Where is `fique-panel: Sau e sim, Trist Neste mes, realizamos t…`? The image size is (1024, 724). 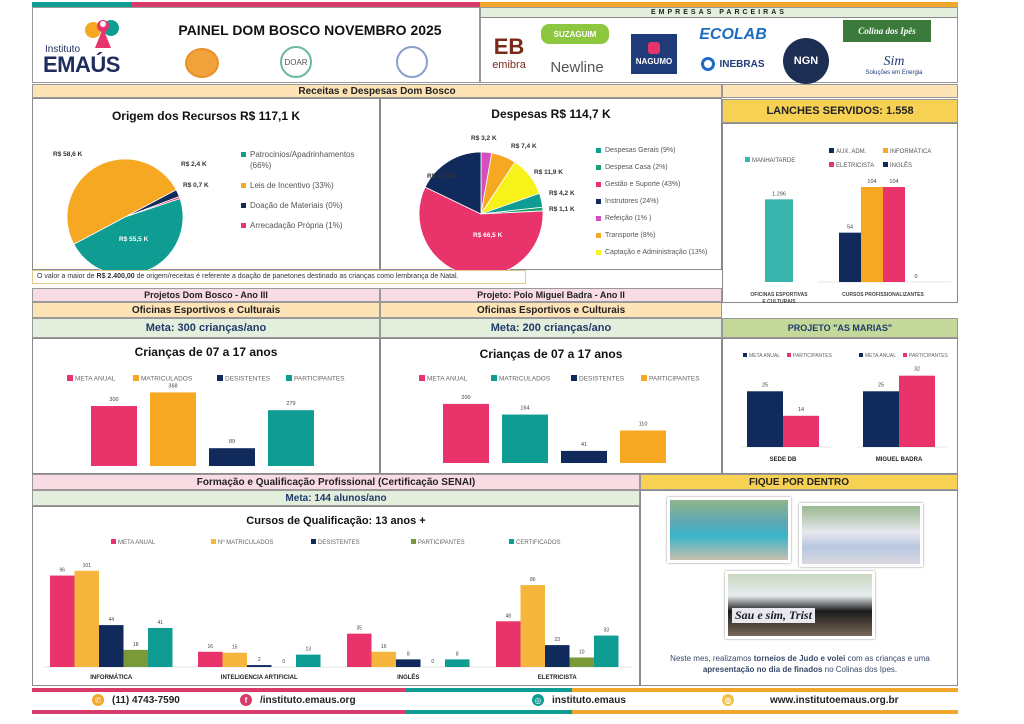
fique-panel: Sau e sim, Trist Neste mes, realizamos t… is located at coordinates (799, 588).